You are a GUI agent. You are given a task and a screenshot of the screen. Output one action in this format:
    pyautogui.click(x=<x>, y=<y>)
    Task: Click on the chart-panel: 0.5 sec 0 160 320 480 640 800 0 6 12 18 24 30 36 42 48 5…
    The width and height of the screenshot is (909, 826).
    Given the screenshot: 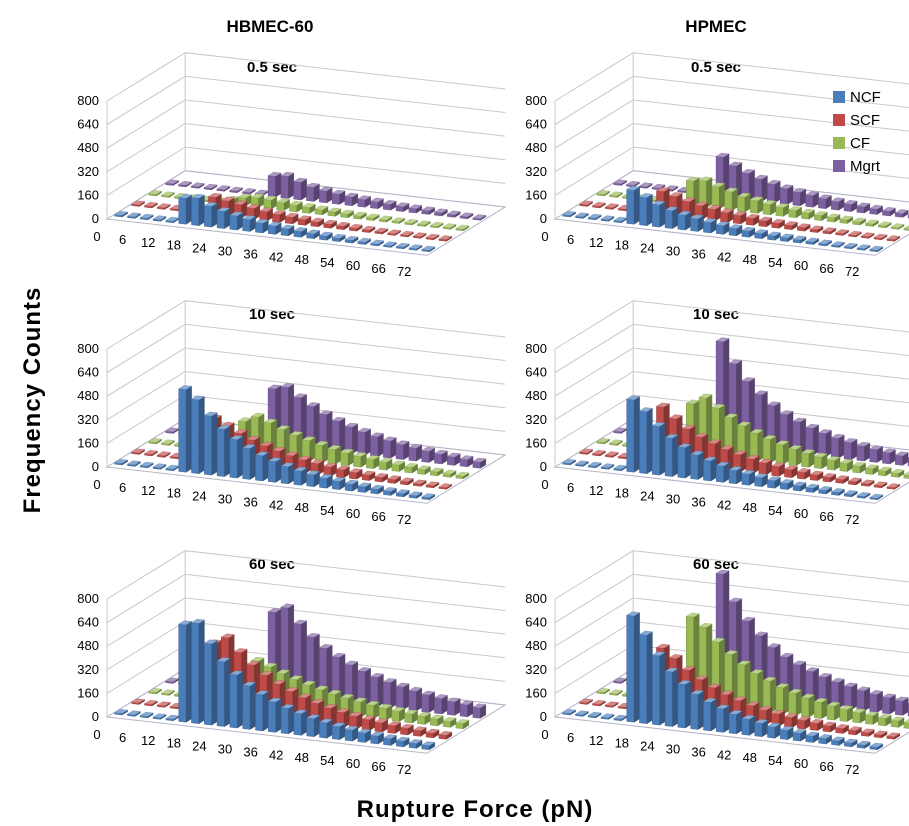 What is the action you would take?
    pyautogui.click(x=717, y=165)
    